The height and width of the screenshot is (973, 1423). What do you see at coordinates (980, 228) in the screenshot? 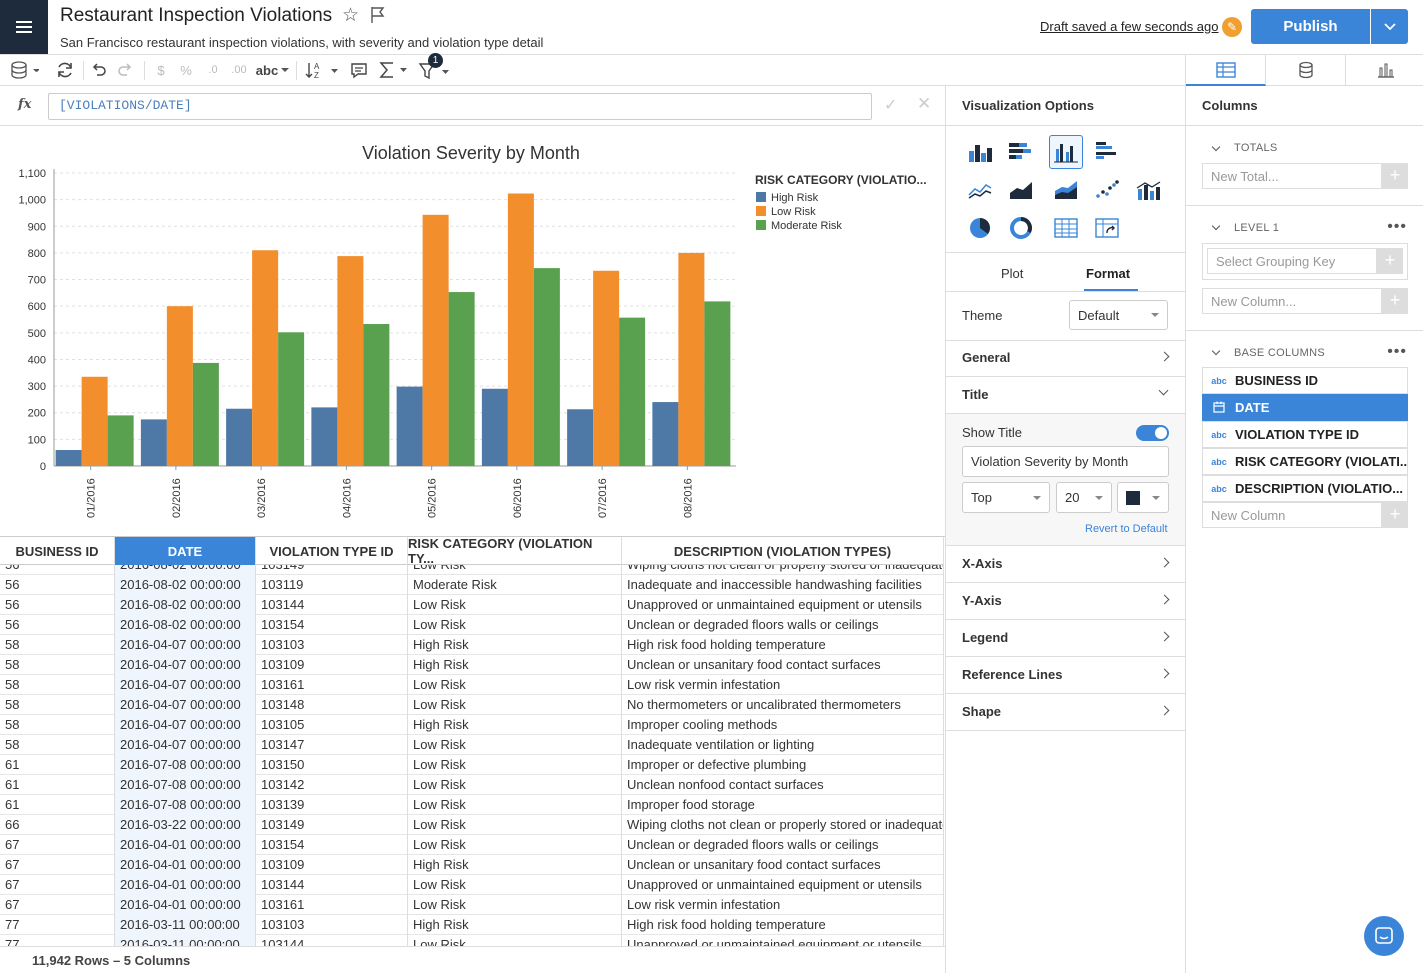
I see `pie-chart-icon` at bounding box center [980, 228].